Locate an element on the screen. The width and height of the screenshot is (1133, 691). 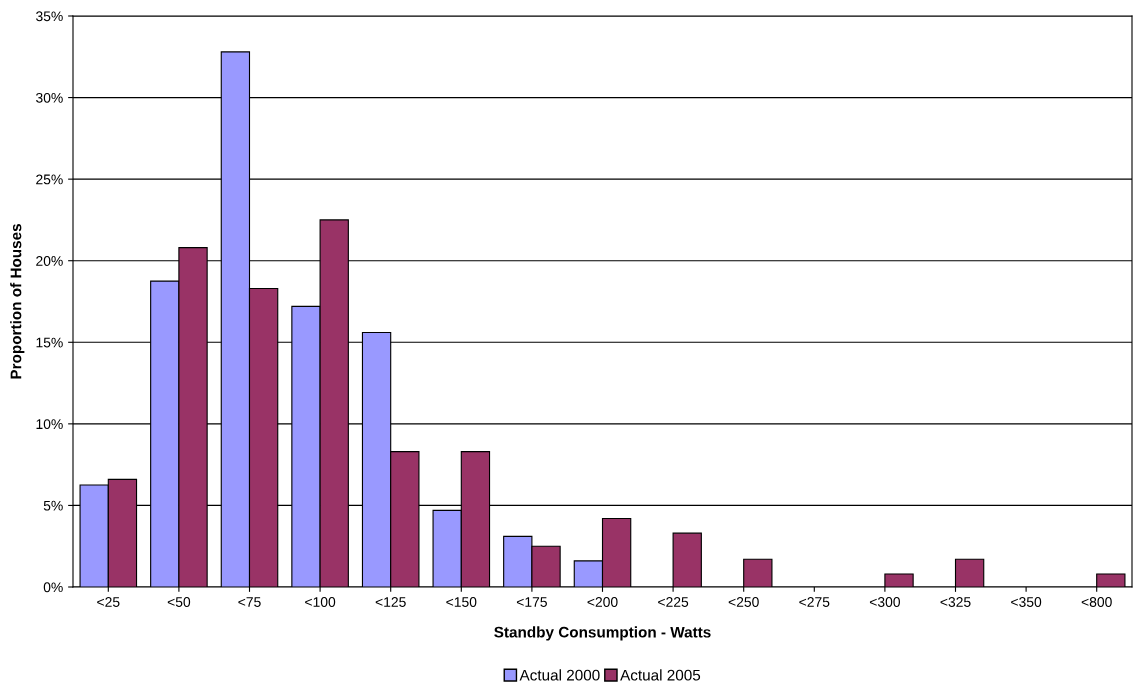
x-tick-label: <175 is located at coordinates (531, 602).